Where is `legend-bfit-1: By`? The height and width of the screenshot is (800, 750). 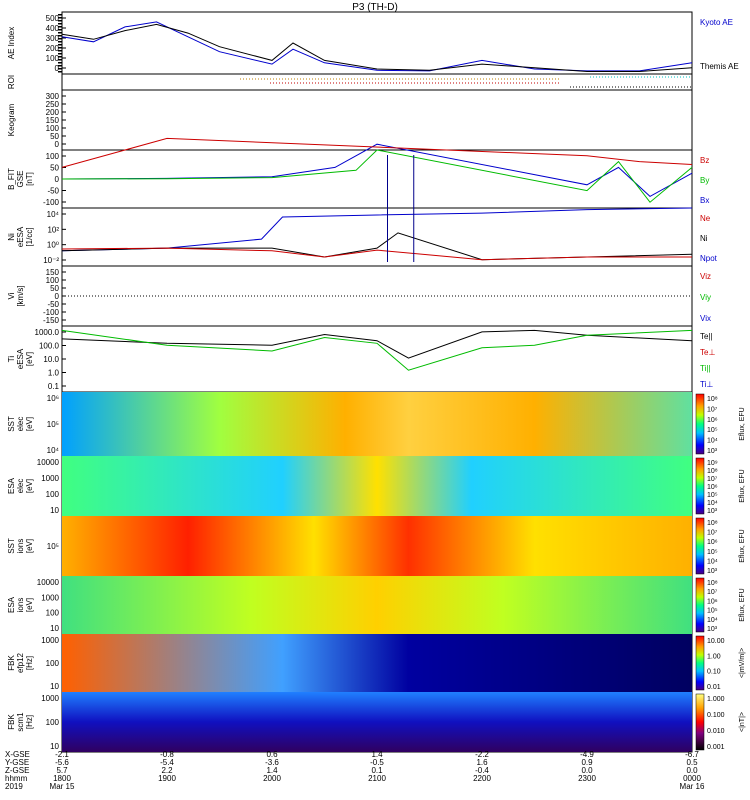
legend-bfit-1: By is located at coordinates (704, 180).